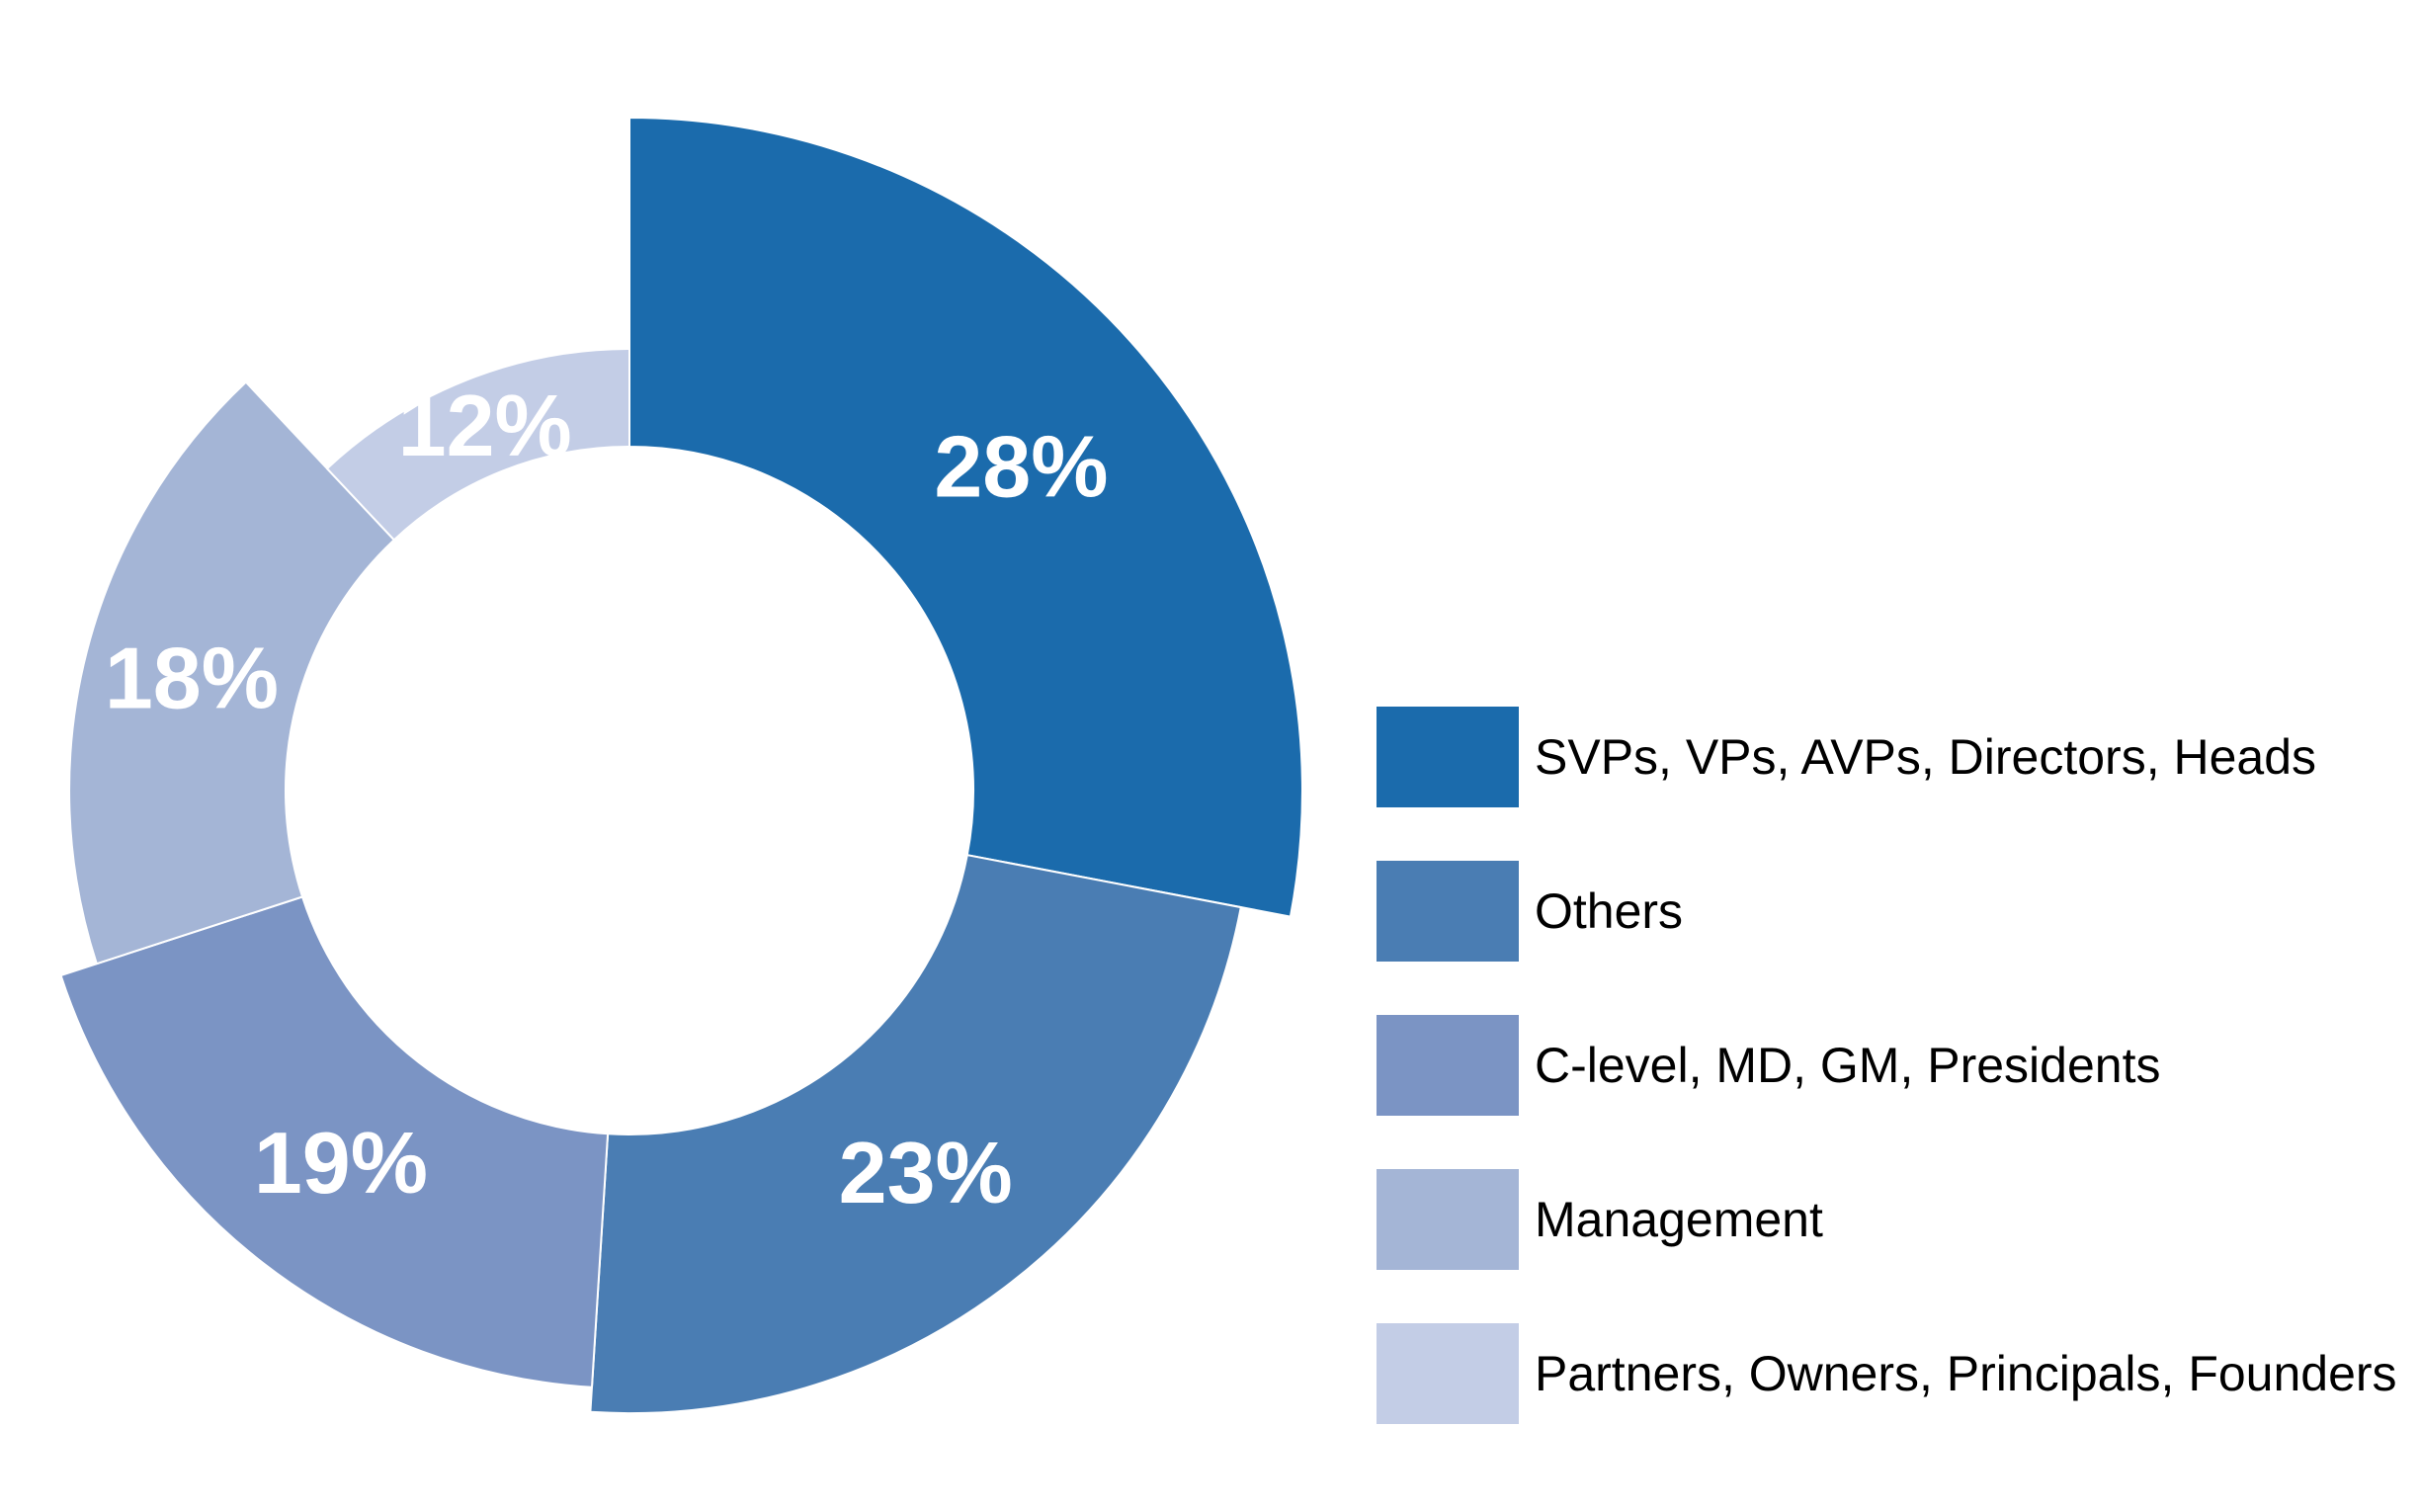  Describe the element at coordinates (1848, 1065) in the screenshot. I see `legend-label: C-level, MD, GM, Presidents` at that location.